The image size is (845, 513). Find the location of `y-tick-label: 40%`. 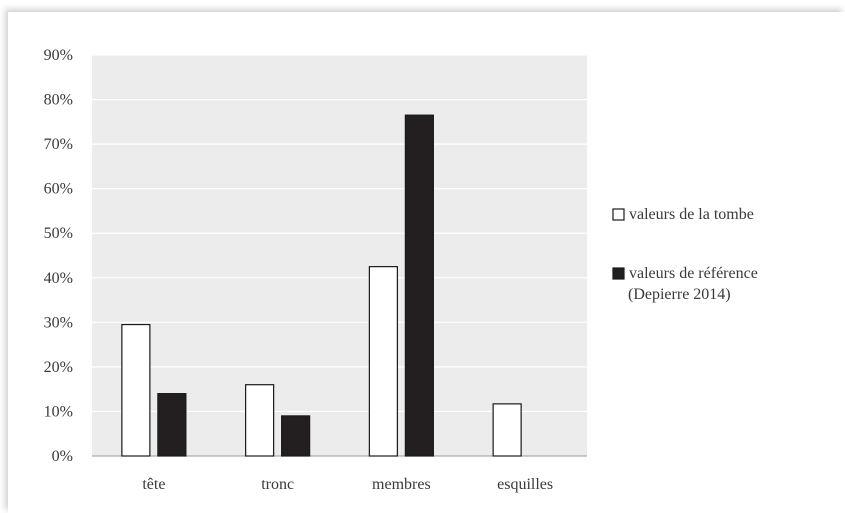

y-tick-label: 40% is located at coordinates (58, 278).